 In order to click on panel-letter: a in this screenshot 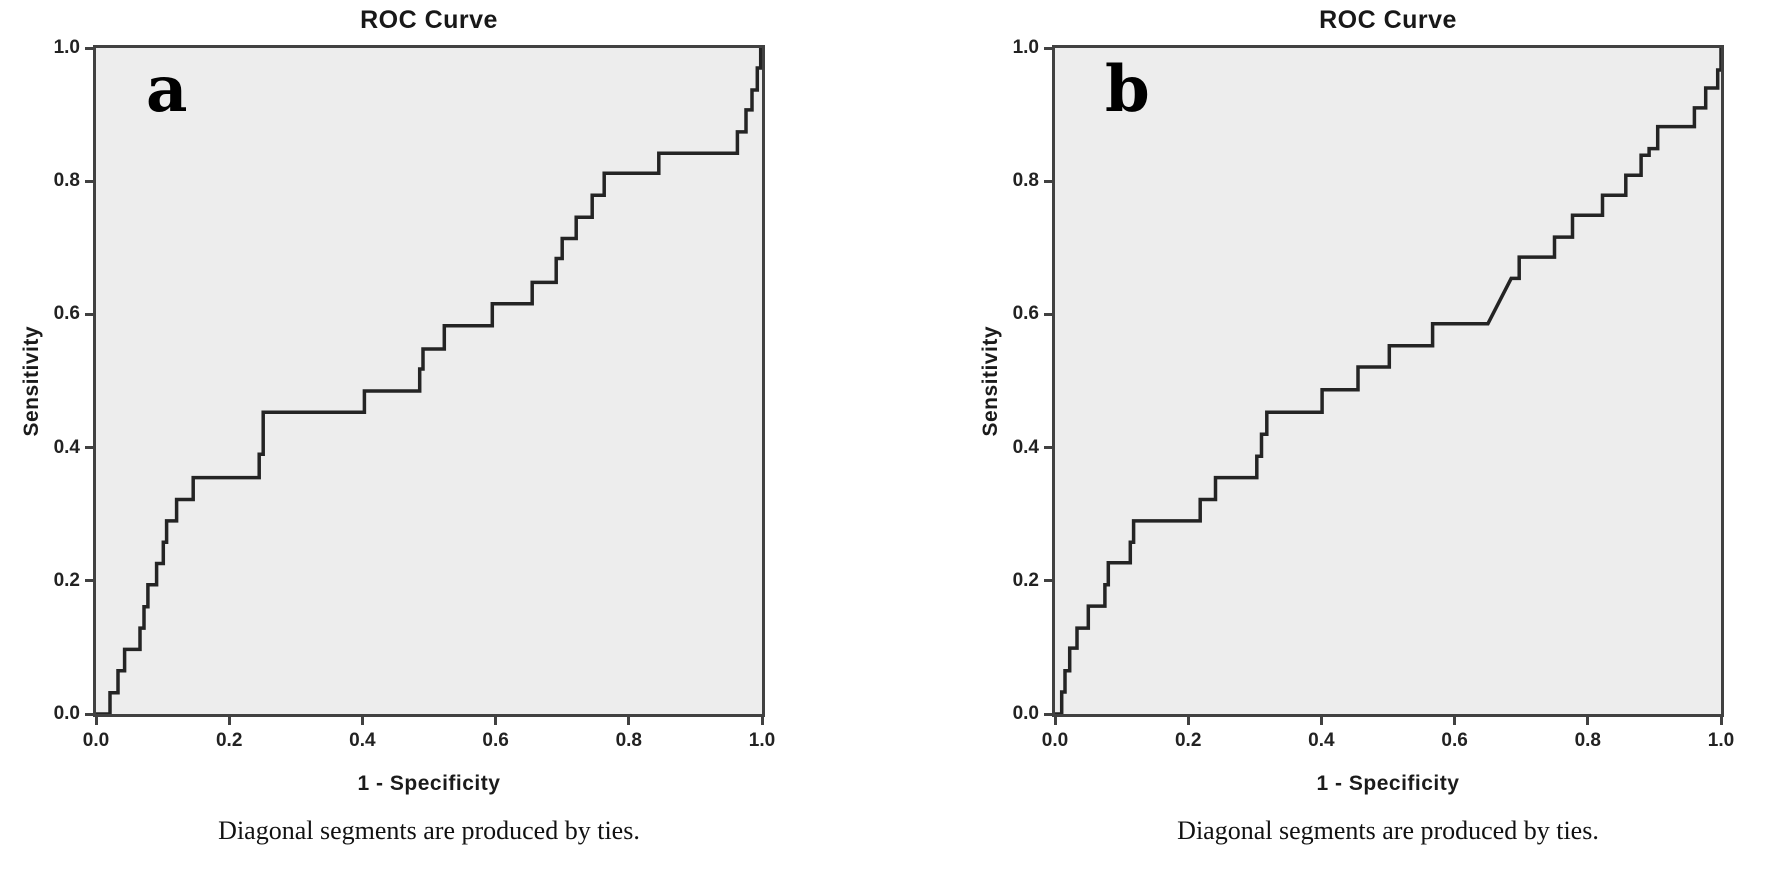, I will do `click(167, 89)`.